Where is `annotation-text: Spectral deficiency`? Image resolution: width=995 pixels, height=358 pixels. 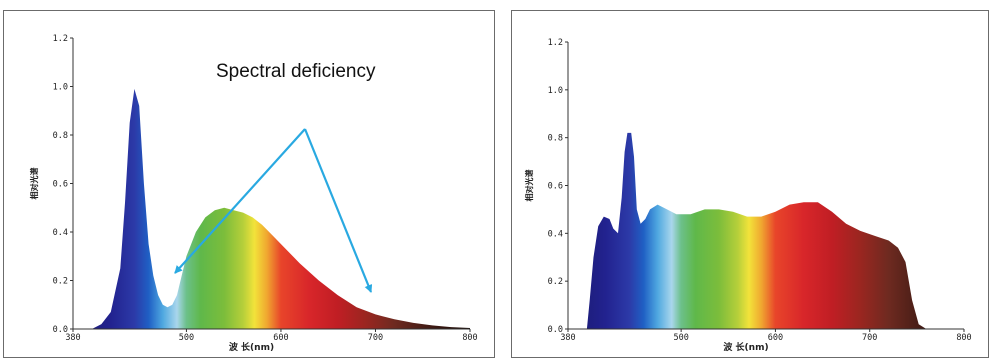
annotation-text: Spectral deficiency is located at coordinates (296, 71).